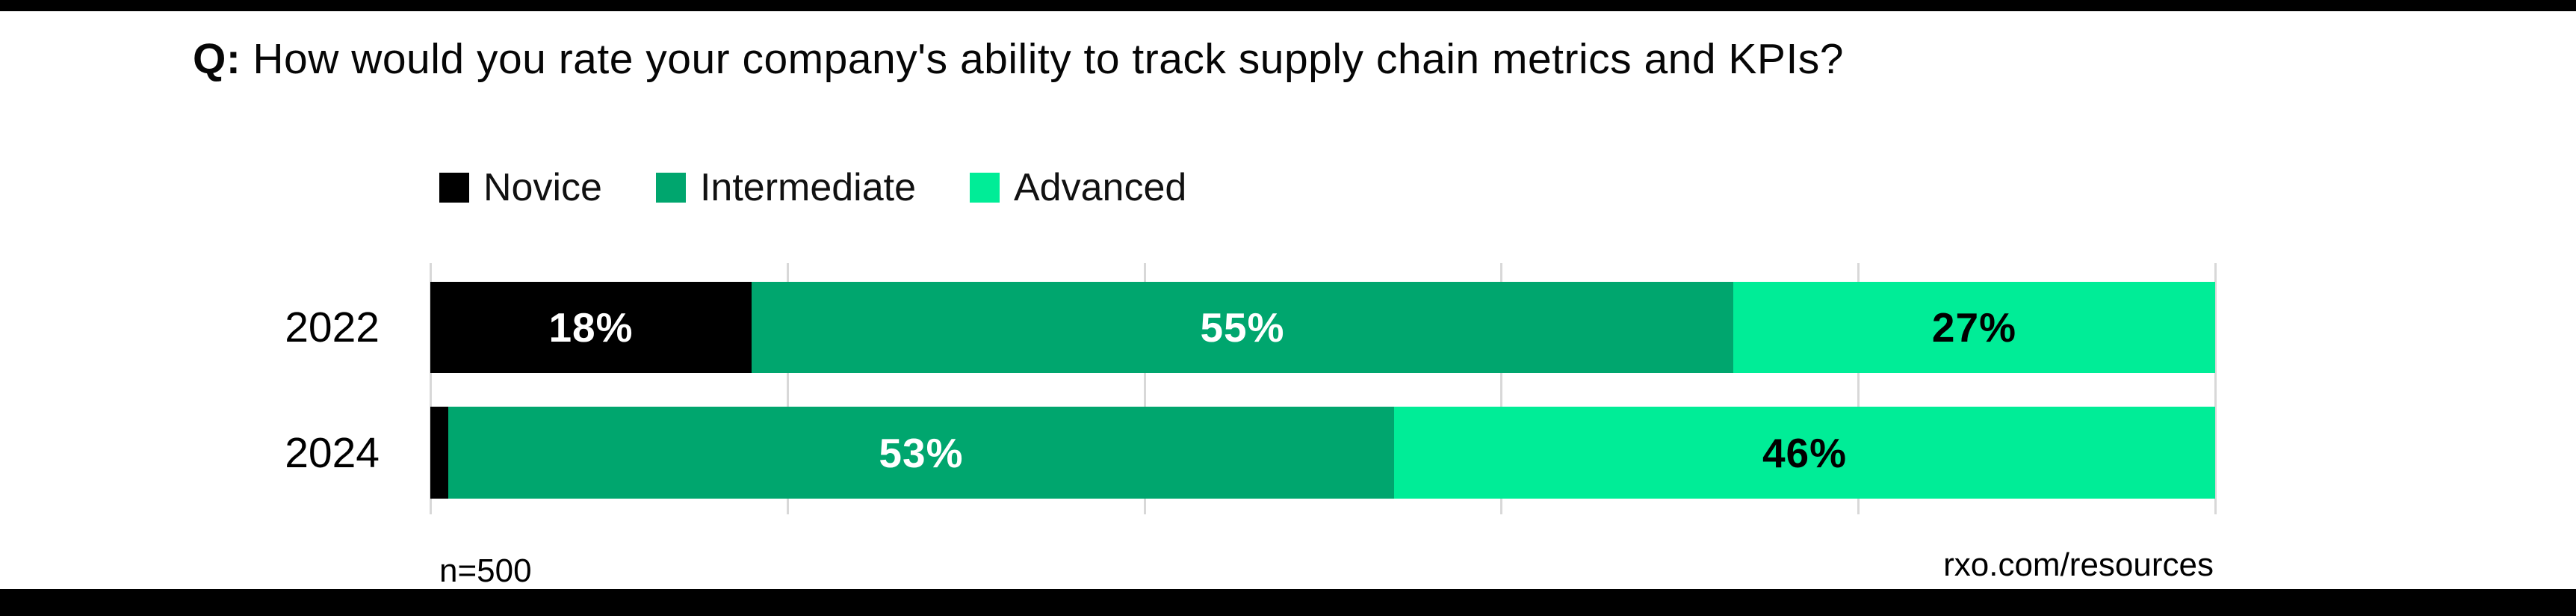 This screenshot has height=616, width=2576. I want to click on legend-swatch-novice, so click(454, 188).